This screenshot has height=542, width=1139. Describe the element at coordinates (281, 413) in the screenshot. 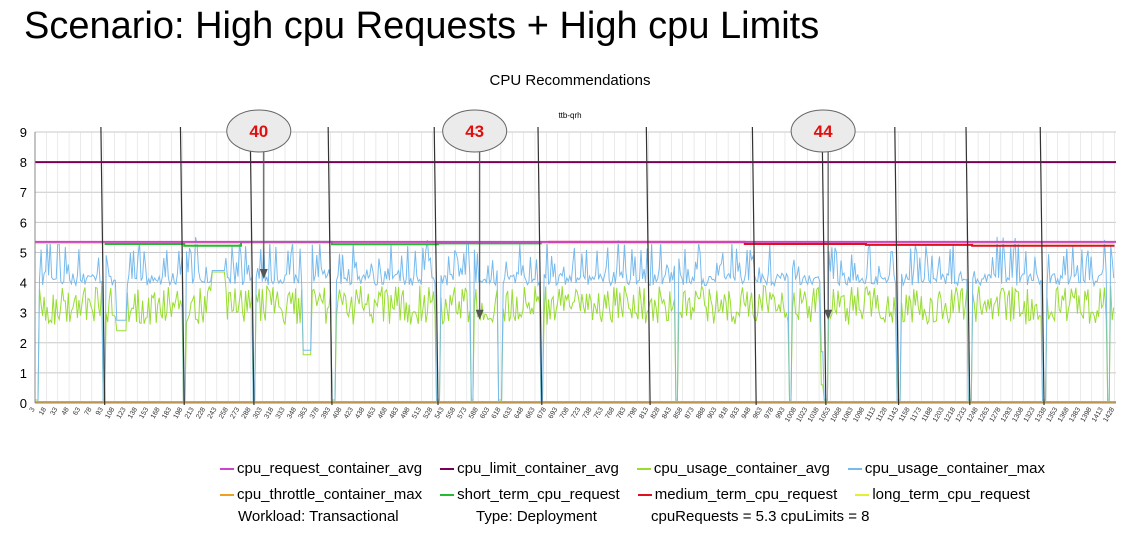

I see `x-tick-label: 333` at that location.